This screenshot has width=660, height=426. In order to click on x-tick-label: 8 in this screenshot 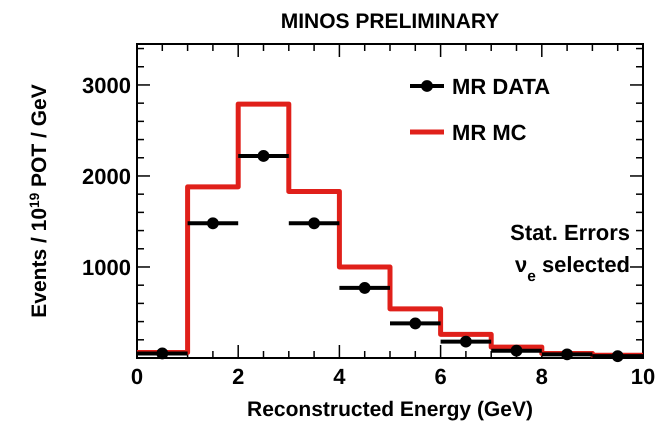, I will do `click(542, 376)`.